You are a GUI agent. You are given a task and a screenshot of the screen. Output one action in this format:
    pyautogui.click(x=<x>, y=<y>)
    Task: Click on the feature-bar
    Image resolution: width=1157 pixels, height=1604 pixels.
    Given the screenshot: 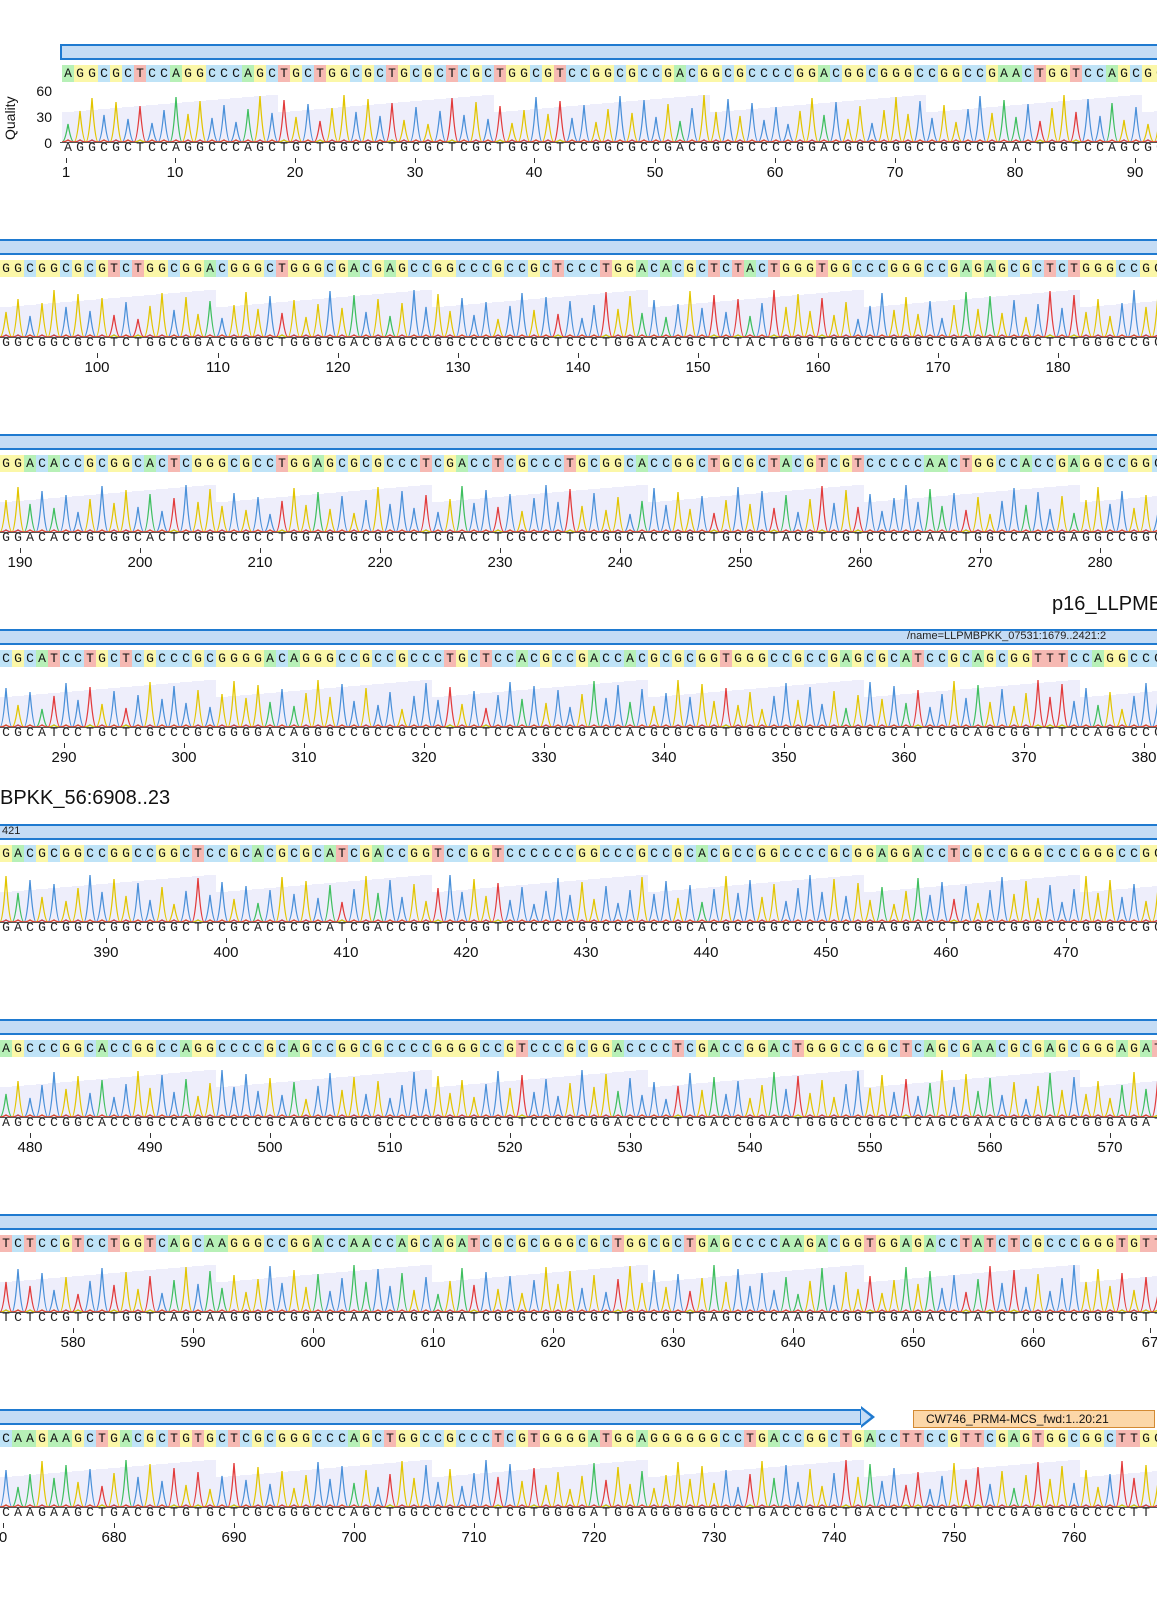 What is the action you would take?
    pyautogui.click(x=578, y=1027)
    